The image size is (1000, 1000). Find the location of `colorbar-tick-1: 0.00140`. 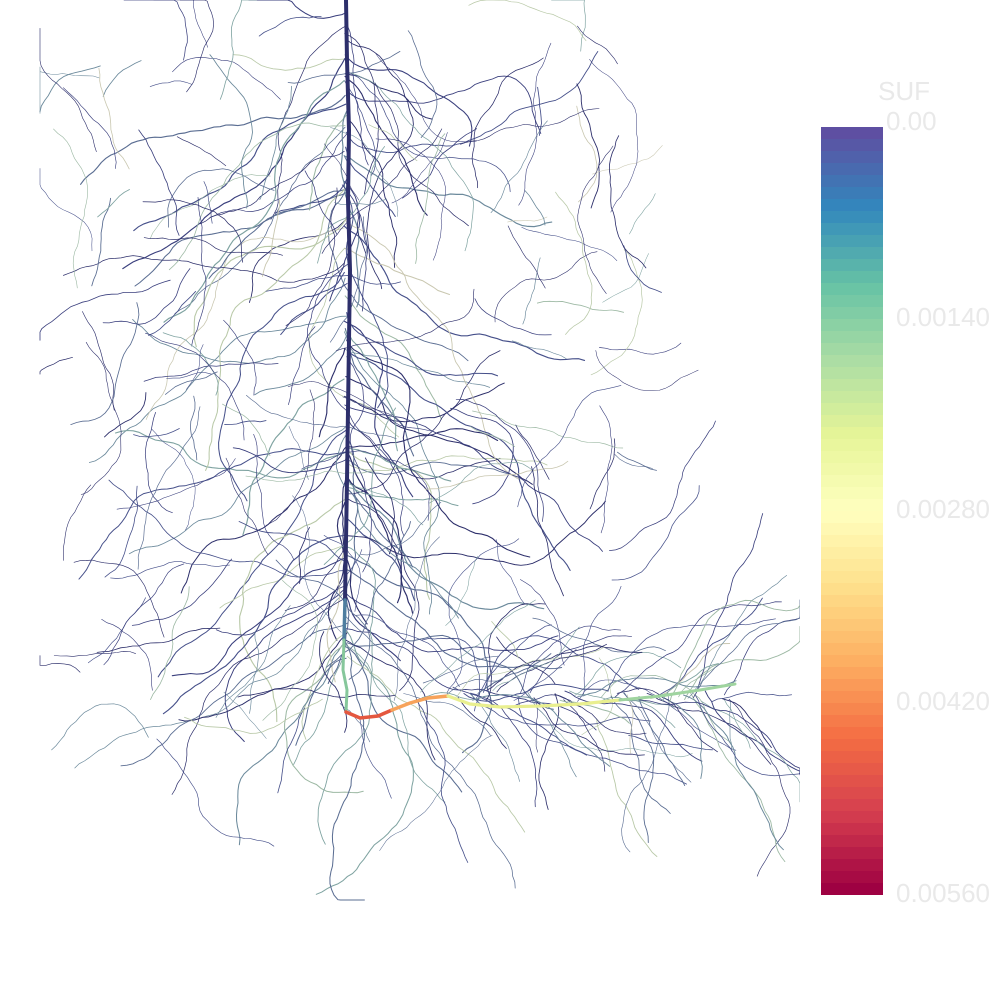

colorbar-tick-1: 0.00140 is located at coordinates (943, 317).